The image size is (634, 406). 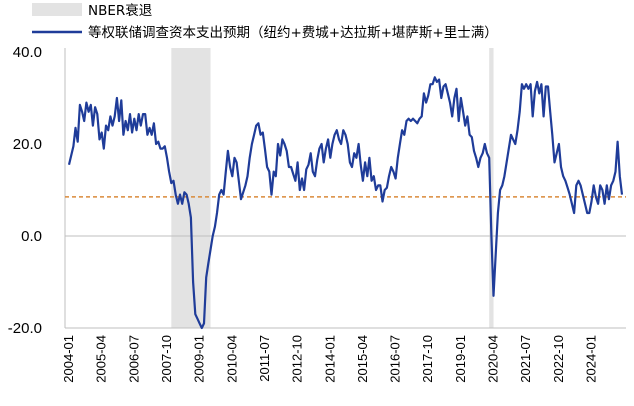 I want to click on y-tick-label: 40.0, so click(x=27, y=52).